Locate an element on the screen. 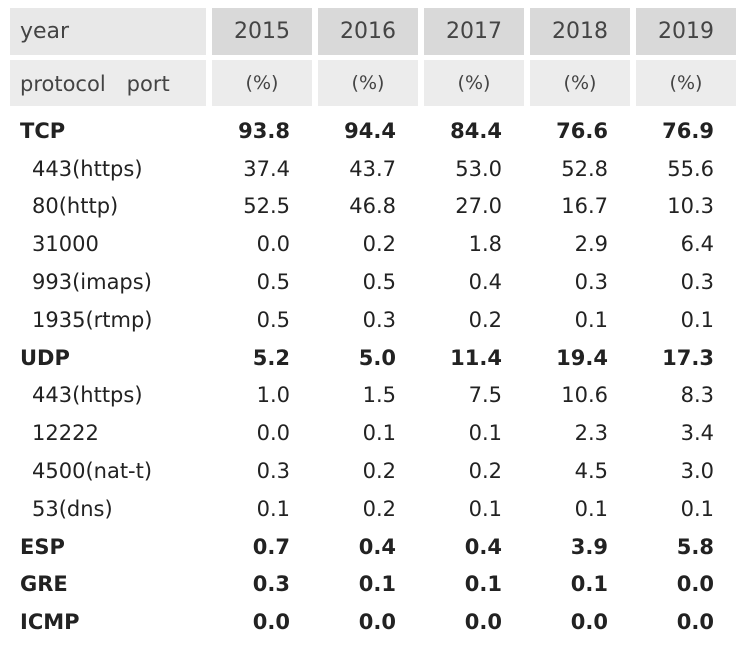  port-value: 2.3 is located at coordinates (580, 433).